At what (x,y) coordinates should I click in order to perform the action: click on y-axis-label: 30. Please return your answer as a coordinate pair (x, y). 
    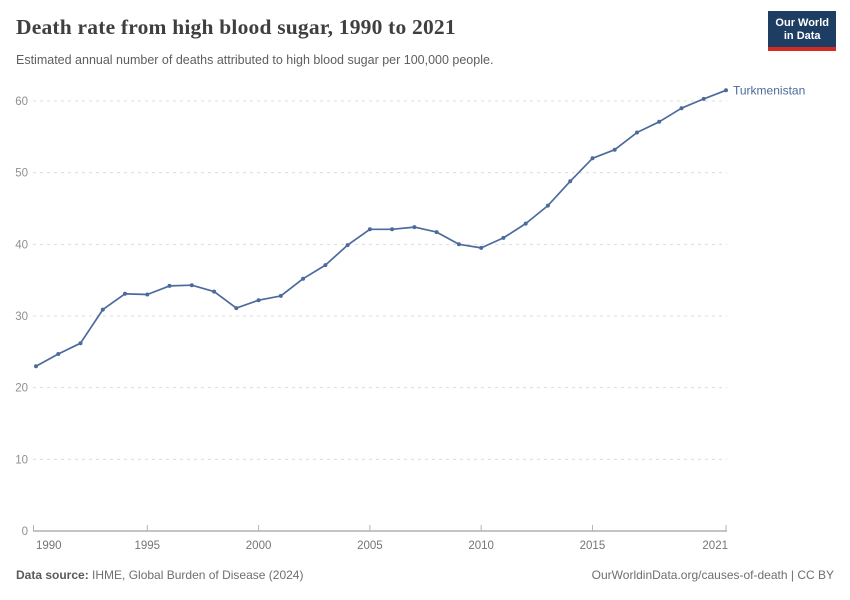
    Looking at the image, I should click on (21, 317).